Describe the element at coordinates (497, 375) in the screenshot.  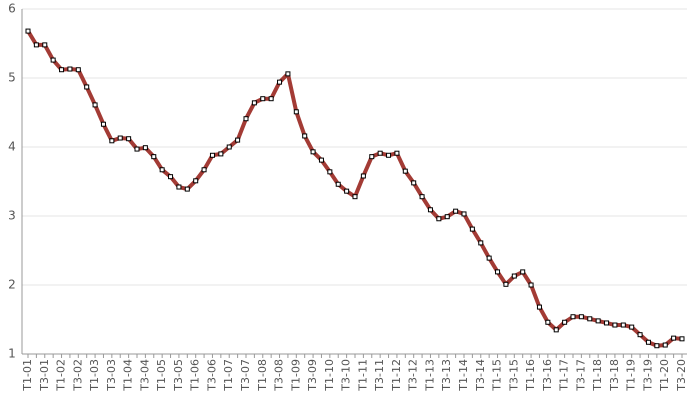
I see `x-tick-label: T1-15` at that location.